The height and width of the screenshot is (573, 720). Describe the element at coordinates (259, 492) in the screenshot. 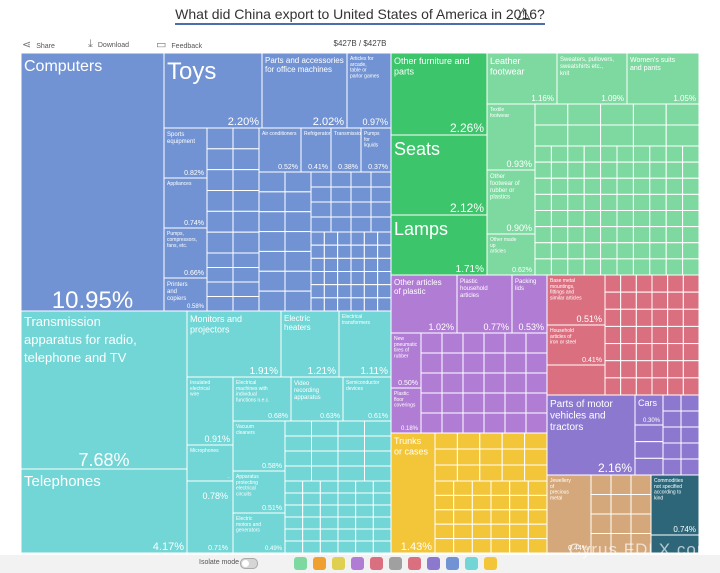

I see `block-apparatus-protecting-electrical-circuits` at that location.